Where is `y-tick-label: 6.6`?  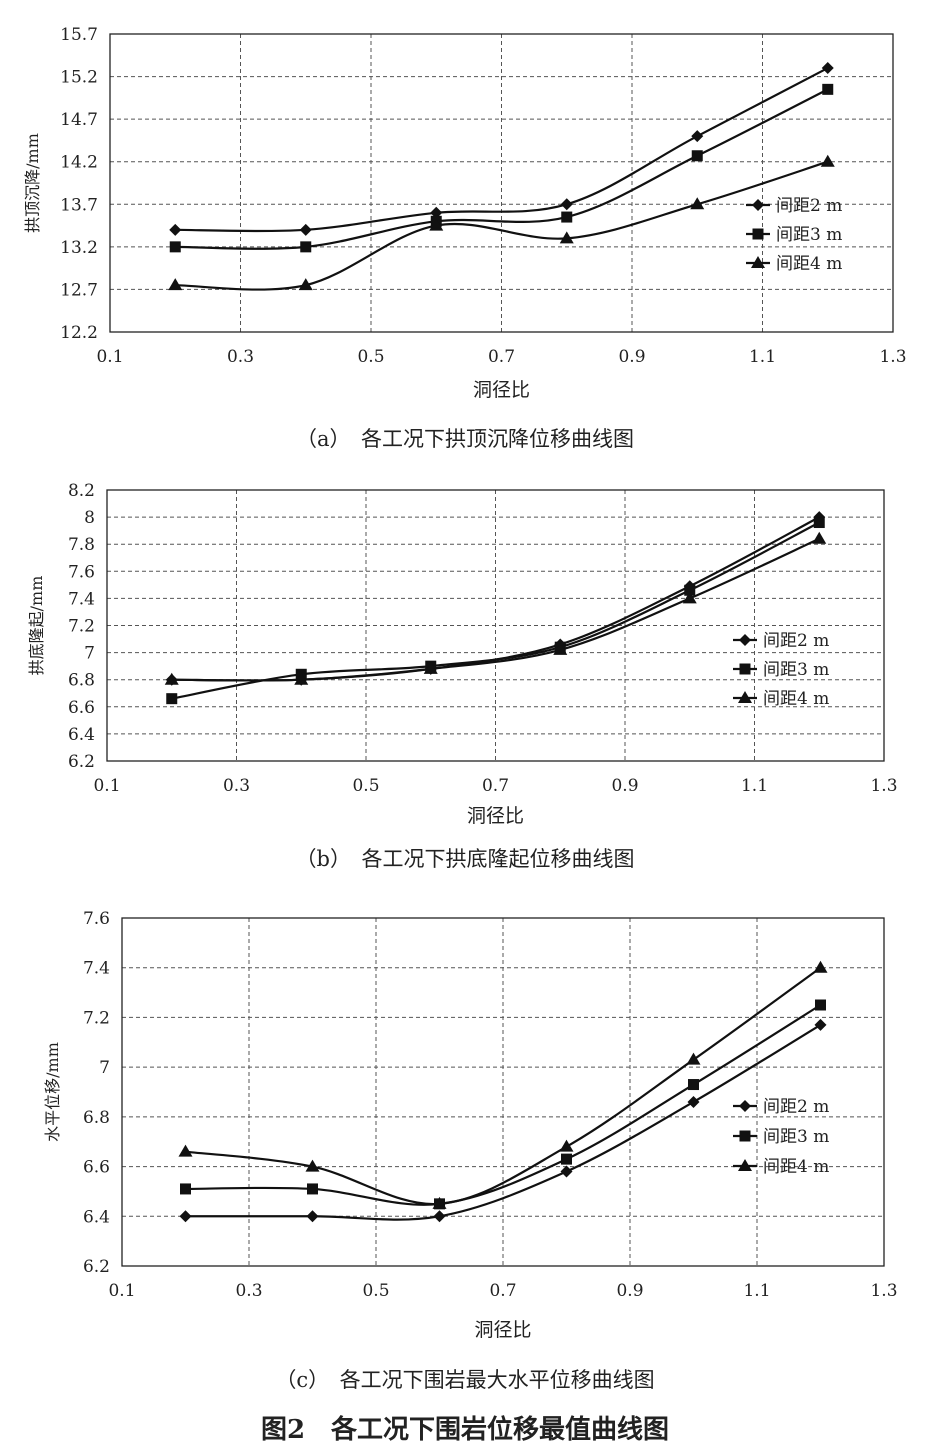
y-tick-label: 6.6 is located at coordinates (81, 708).